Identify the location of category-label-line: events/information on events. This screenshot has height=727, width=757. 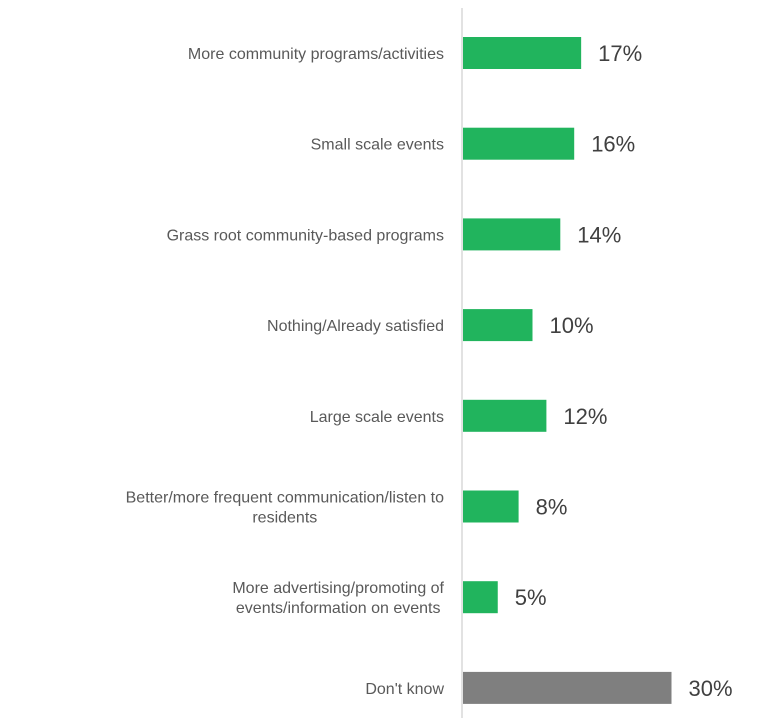
(338, 608).